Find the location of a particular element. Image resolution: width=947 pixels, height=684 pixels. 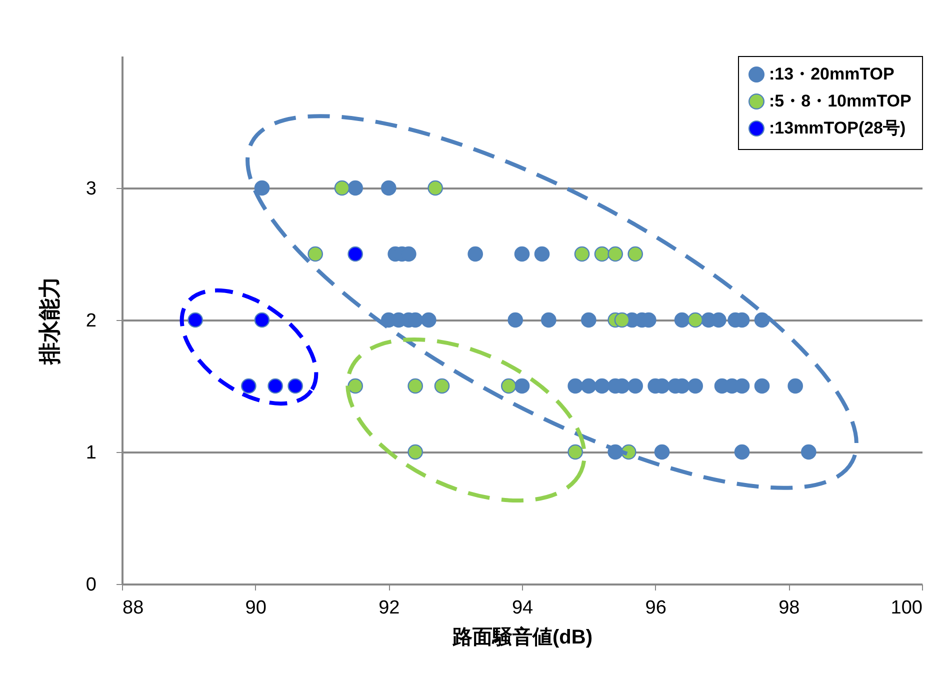

x-tick-label: 94 is located at coordinates (523, 608).